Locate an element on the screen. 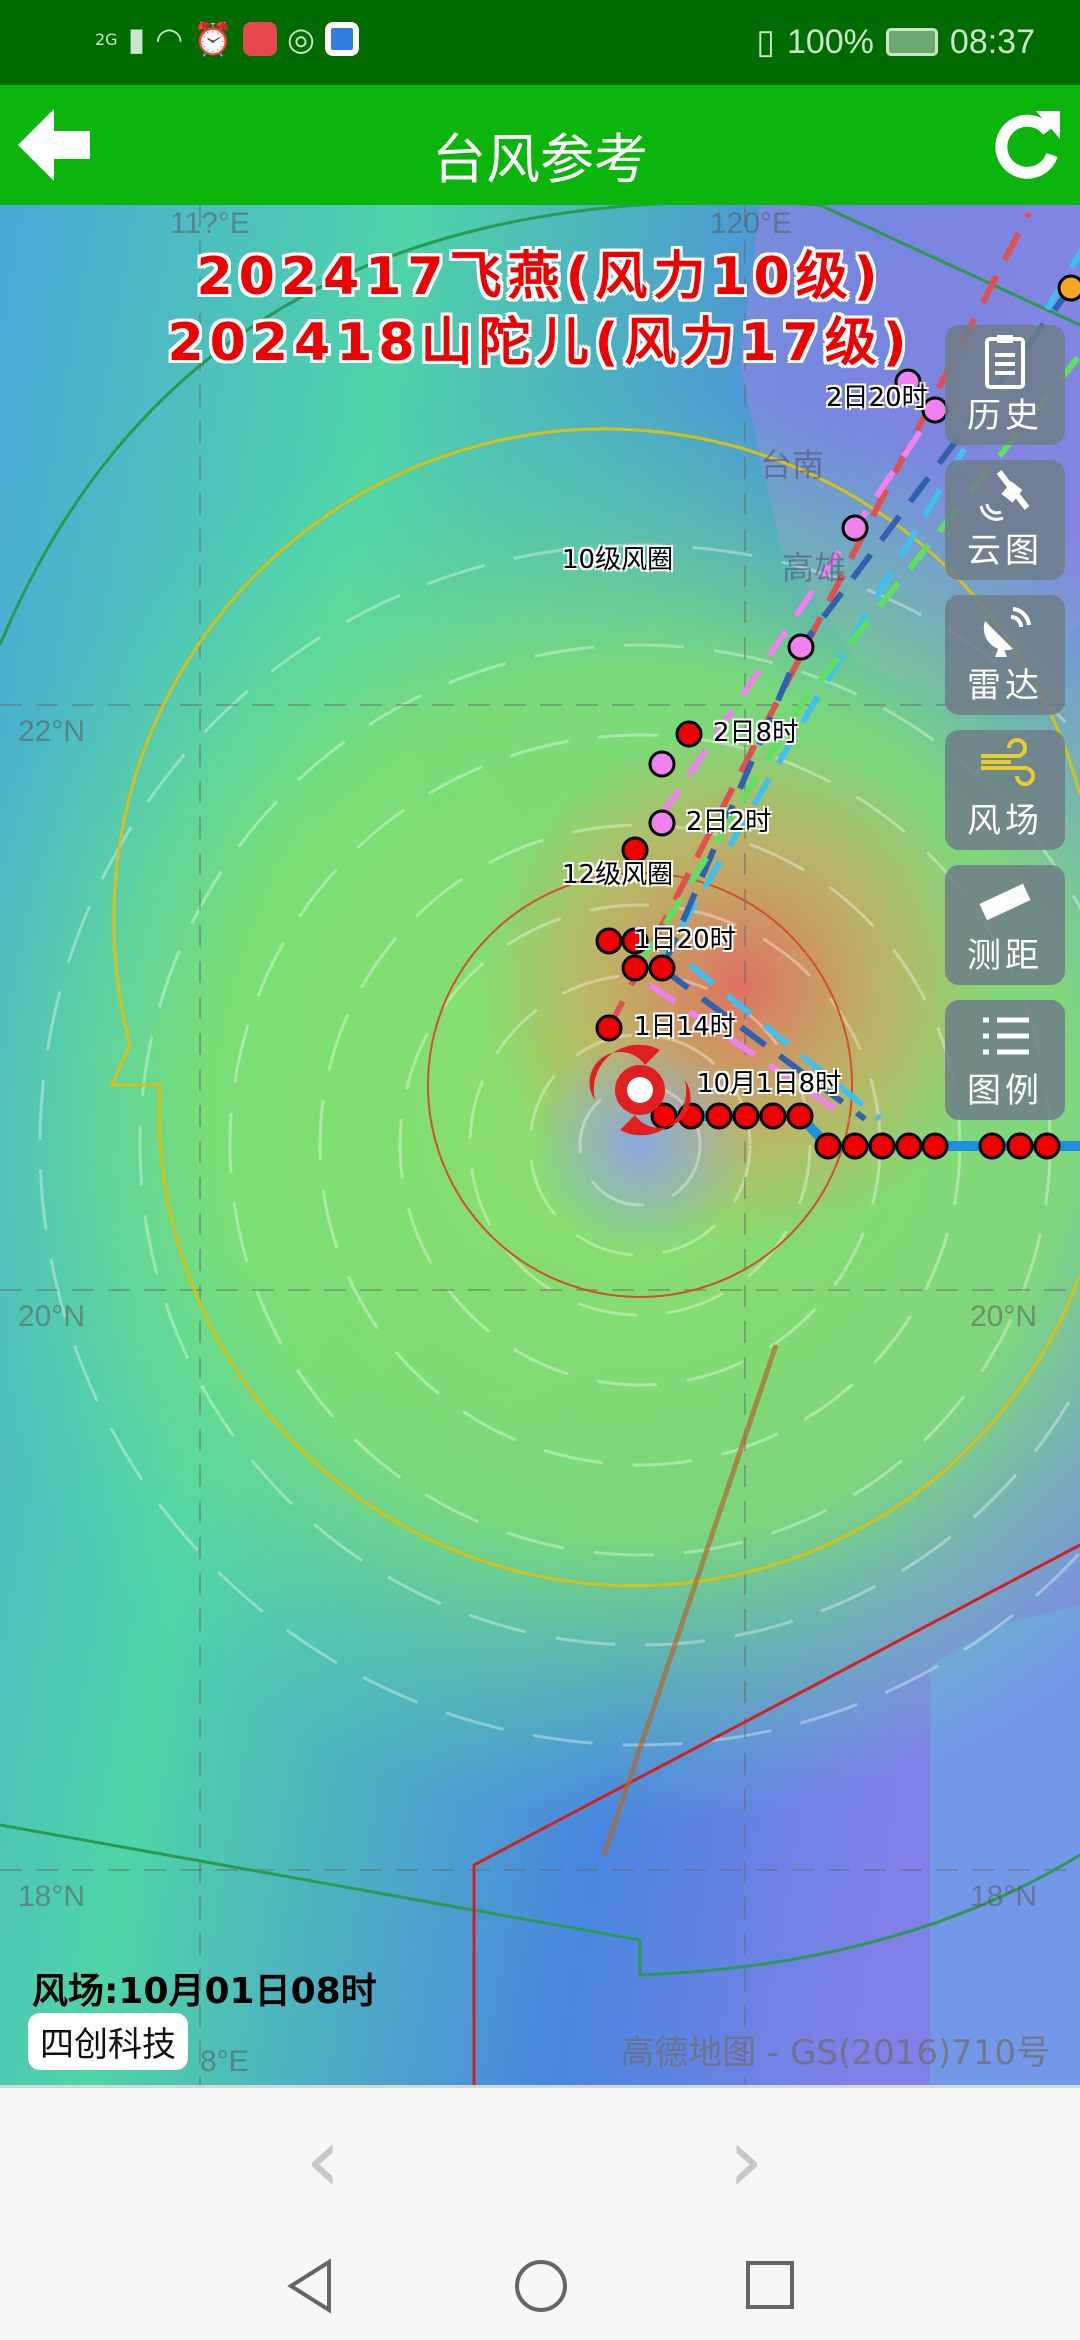 The height and width of the screenshot is (2340, 1080). huawei-app-icon is located at coordinates (259, 39).